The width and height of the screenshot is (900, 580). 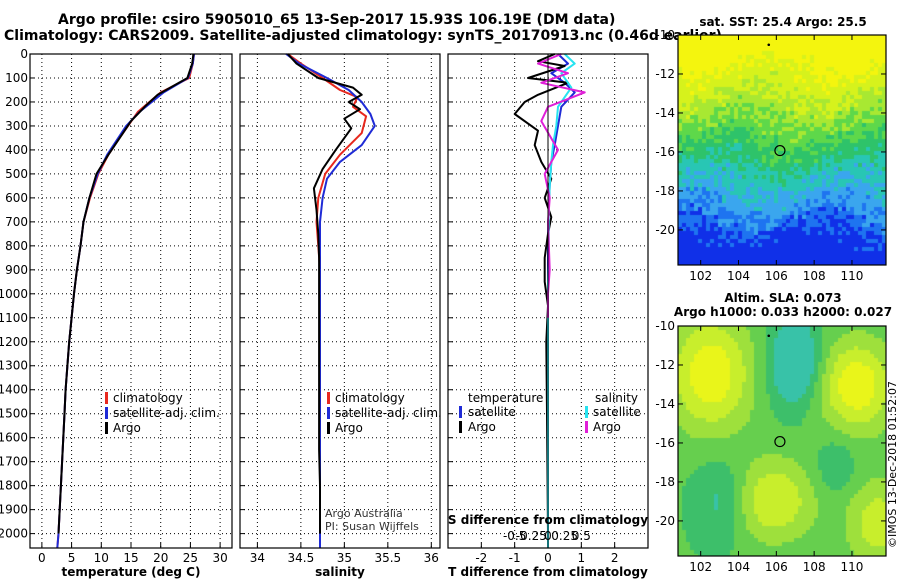 I want to click on difference-series-s-satellite, so click(x=561, y=300).